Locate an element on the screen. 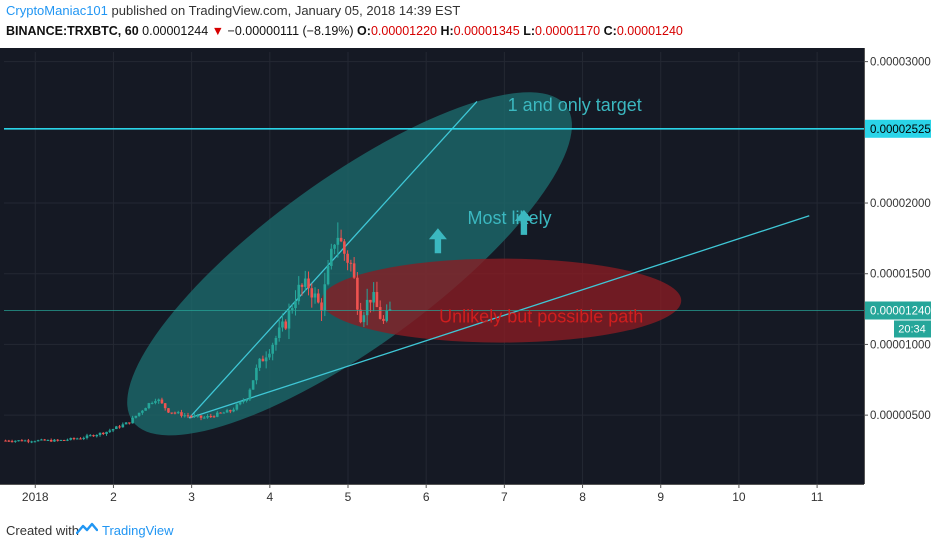 This screenshot has width=932, height=550. target-annotation: 1 and only target is located at coordinates (575, 105).